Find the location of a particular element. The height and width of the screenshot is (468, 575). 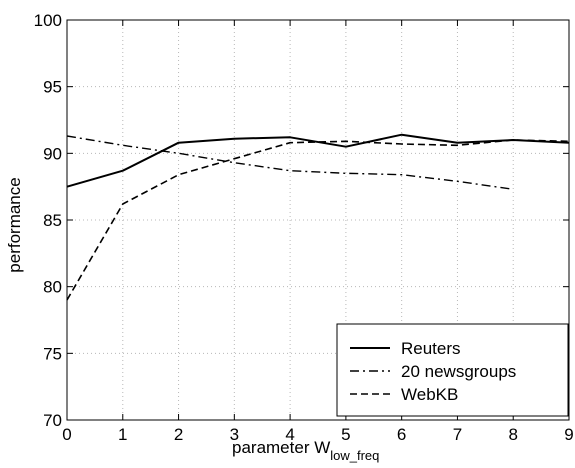

legend-box is located at coordinates (452, 370).